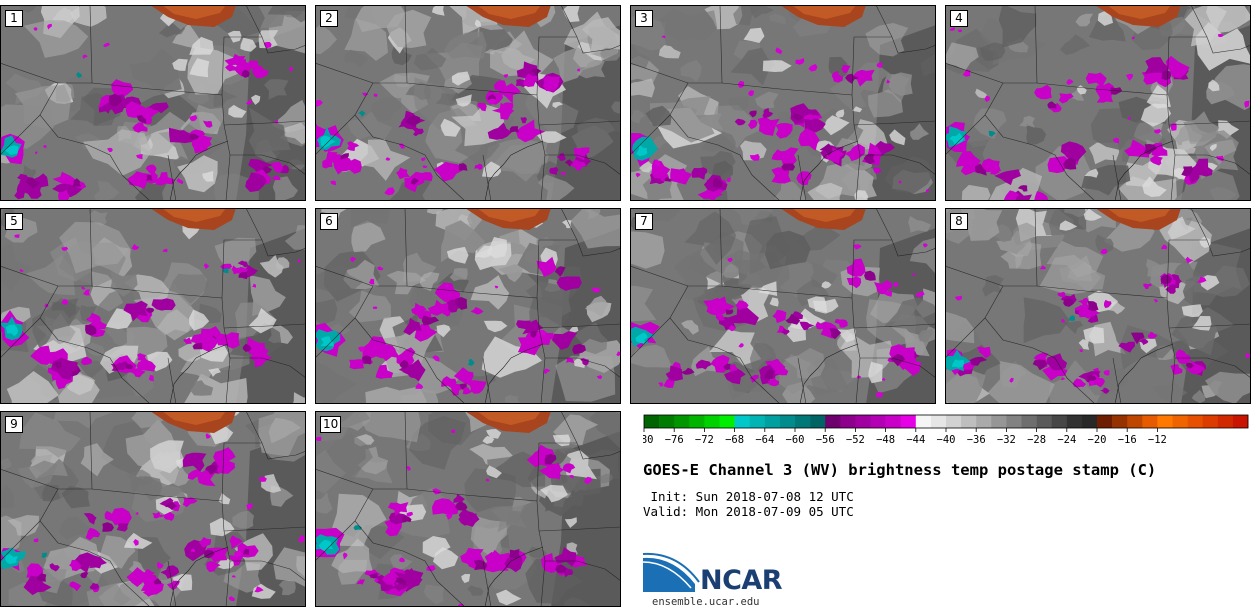 The width and height of the screenshot is (1260, 610). Describe the element at coordinates (704, 440) in the screenshot. I see `colorbar-tick-label: −72` at that location.